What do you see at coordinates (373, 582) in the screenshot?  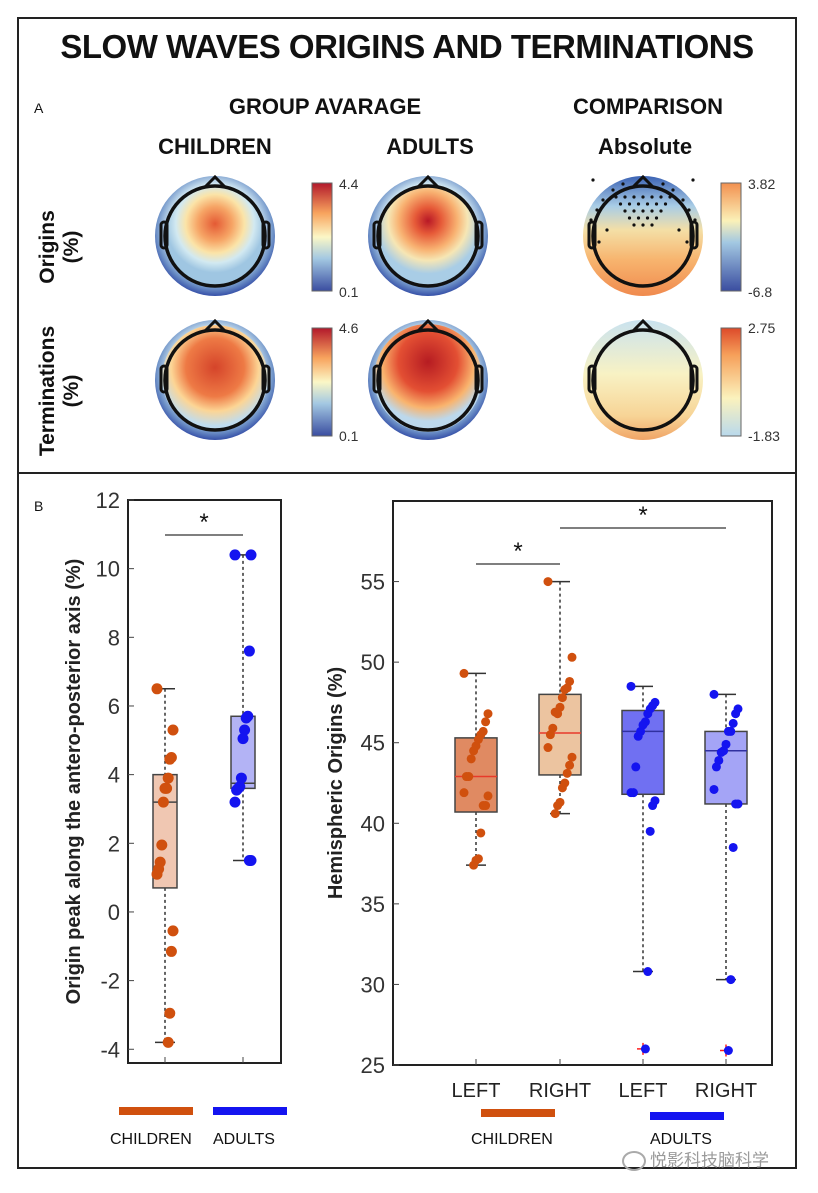 I see `y-tick-label: 55` at bounding box center [373, 582].